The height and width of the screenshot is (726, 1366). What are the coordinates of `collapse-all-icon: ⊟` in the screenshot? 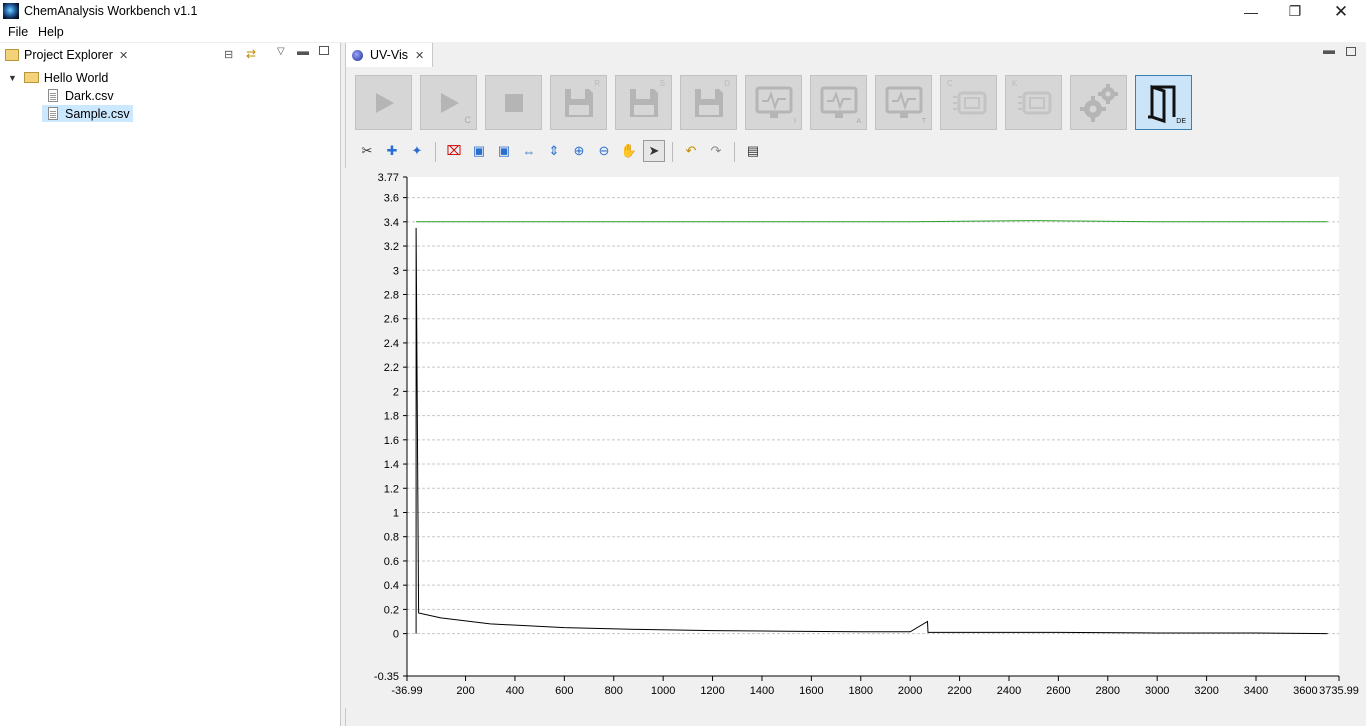 It's located at (229, 55).